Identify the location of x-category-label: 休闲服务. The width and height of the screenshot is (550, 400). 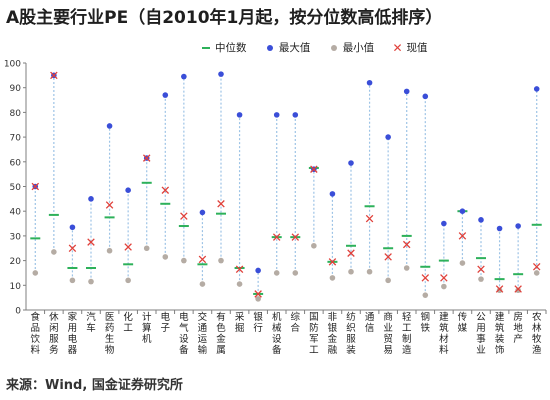
(54, 333).